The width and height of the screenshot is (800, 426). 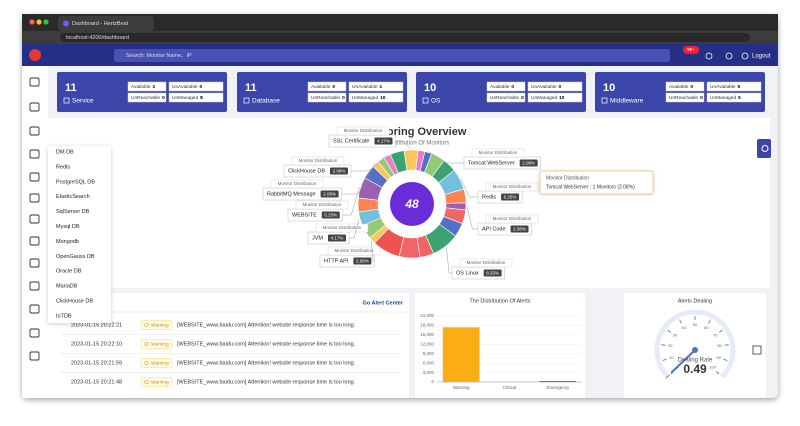 I want to click on card-count: 10, so click(x=609, y=88).